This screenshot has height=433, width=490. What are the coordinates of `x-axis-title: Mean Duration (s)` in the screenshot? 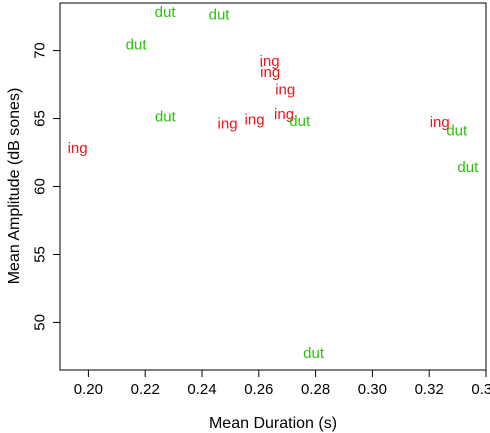 It's located at (273, 423).